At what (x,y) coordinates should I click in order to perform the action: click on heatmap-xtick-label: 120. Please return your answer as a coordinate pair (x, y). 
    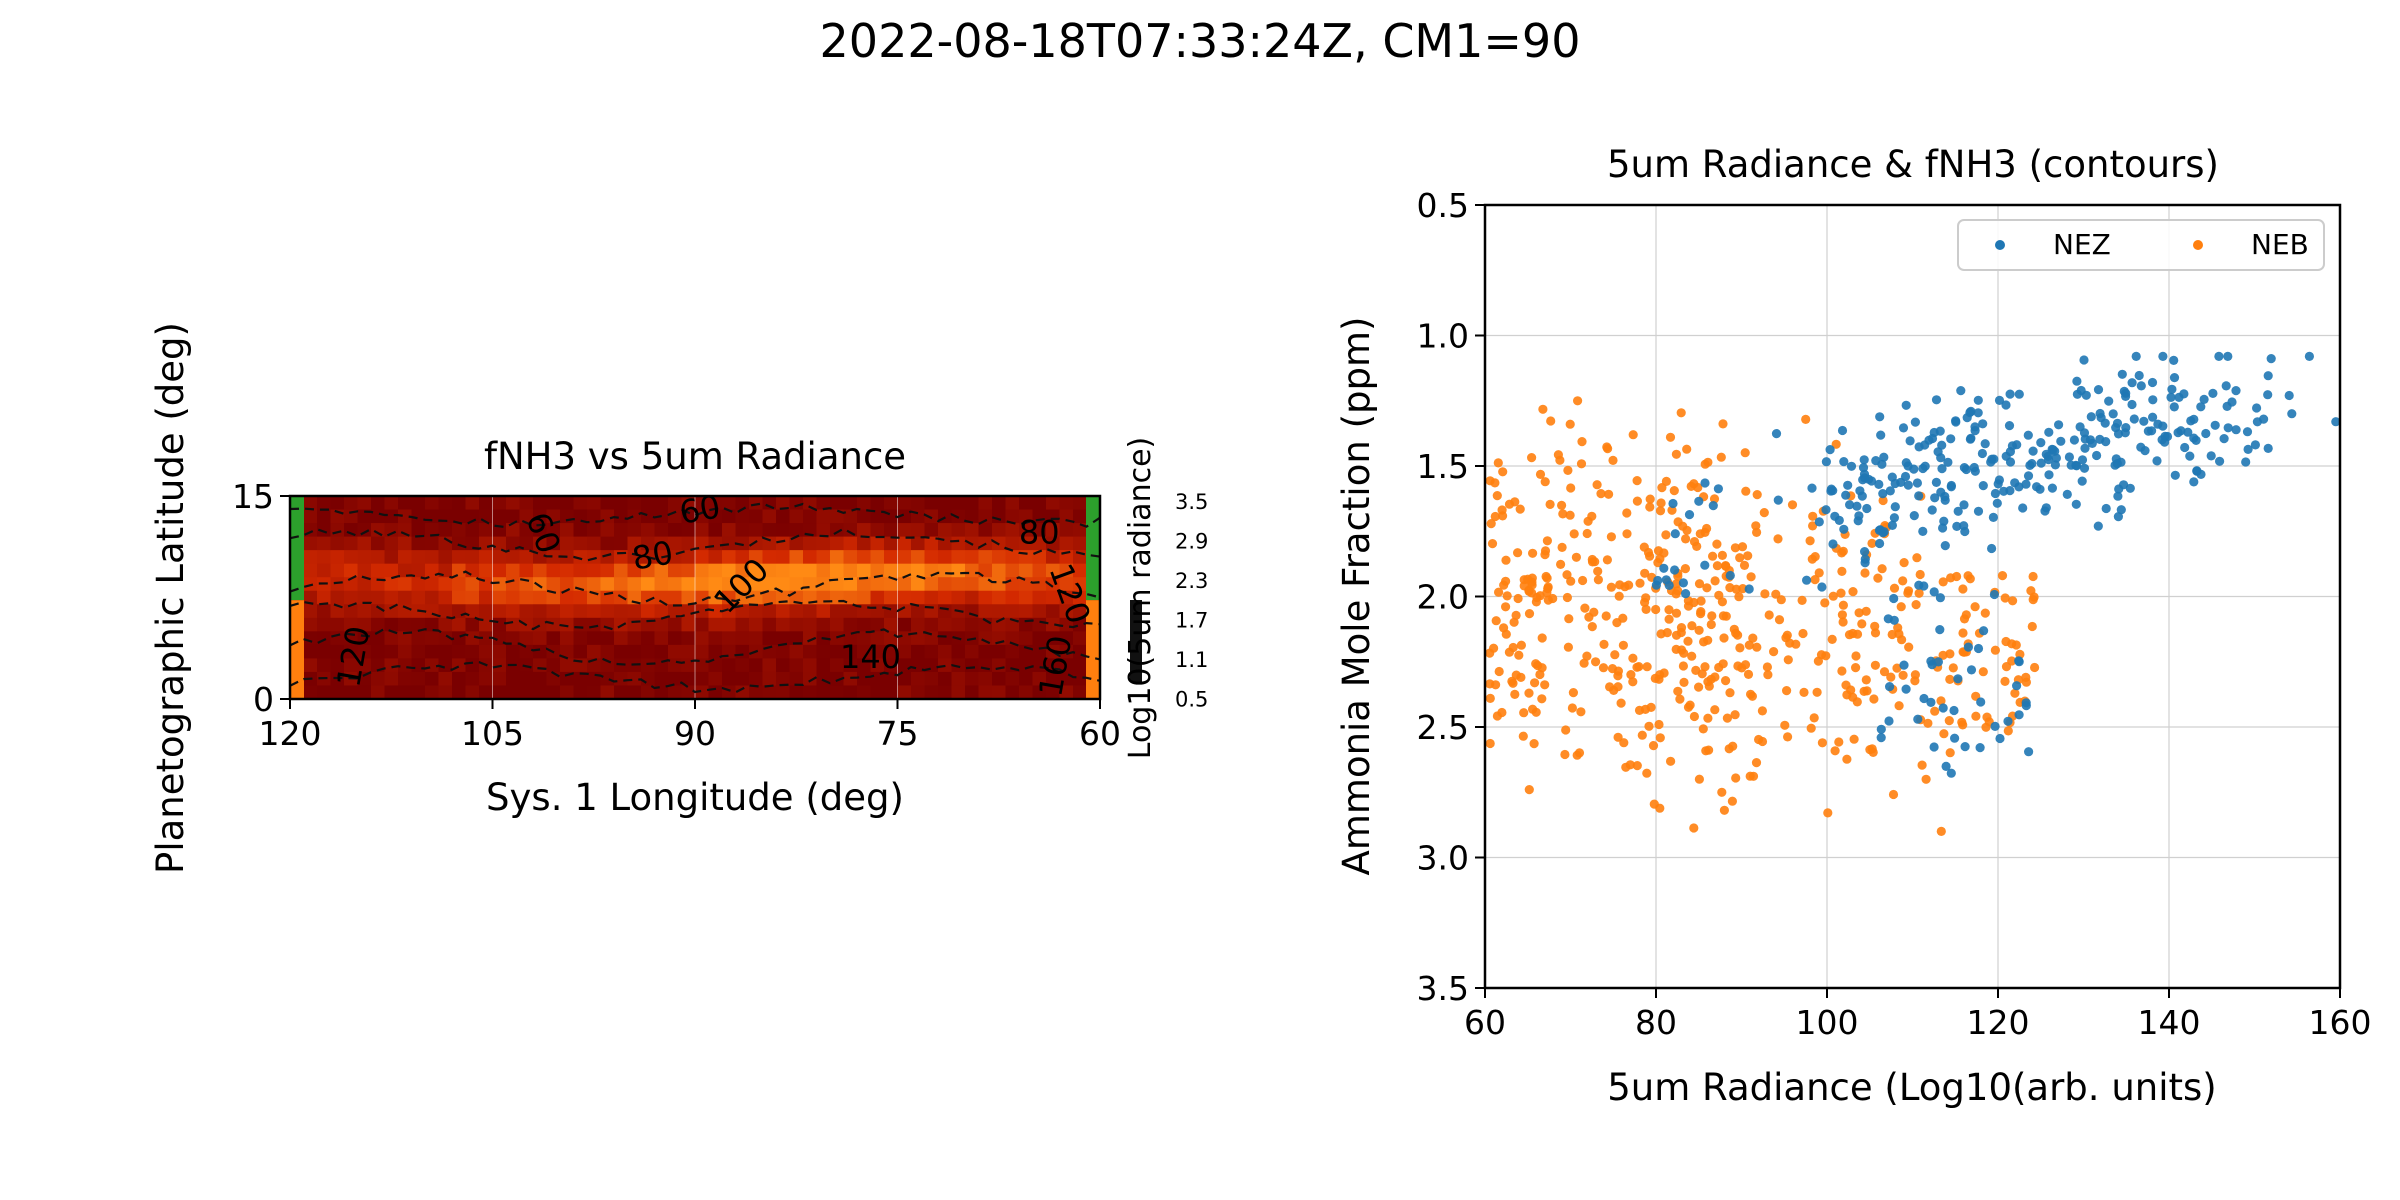
    Looking at the image, I should click on (290, 733).